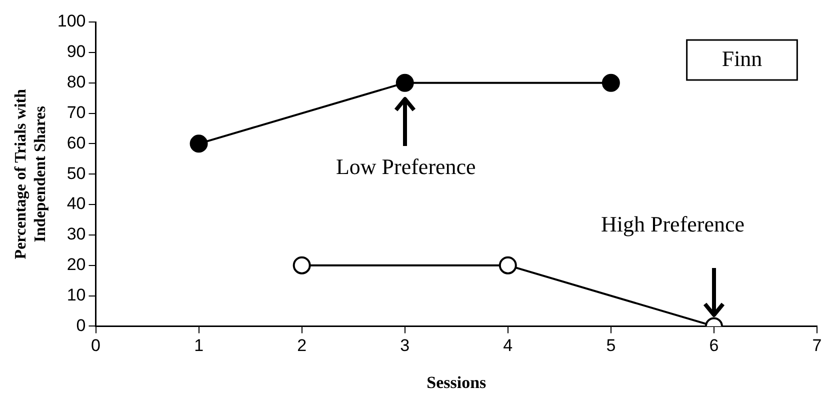 Image resolution: width=835 pixels, height=406 pixels. I want to click on x-tick-label: 4, so click(508, 346).